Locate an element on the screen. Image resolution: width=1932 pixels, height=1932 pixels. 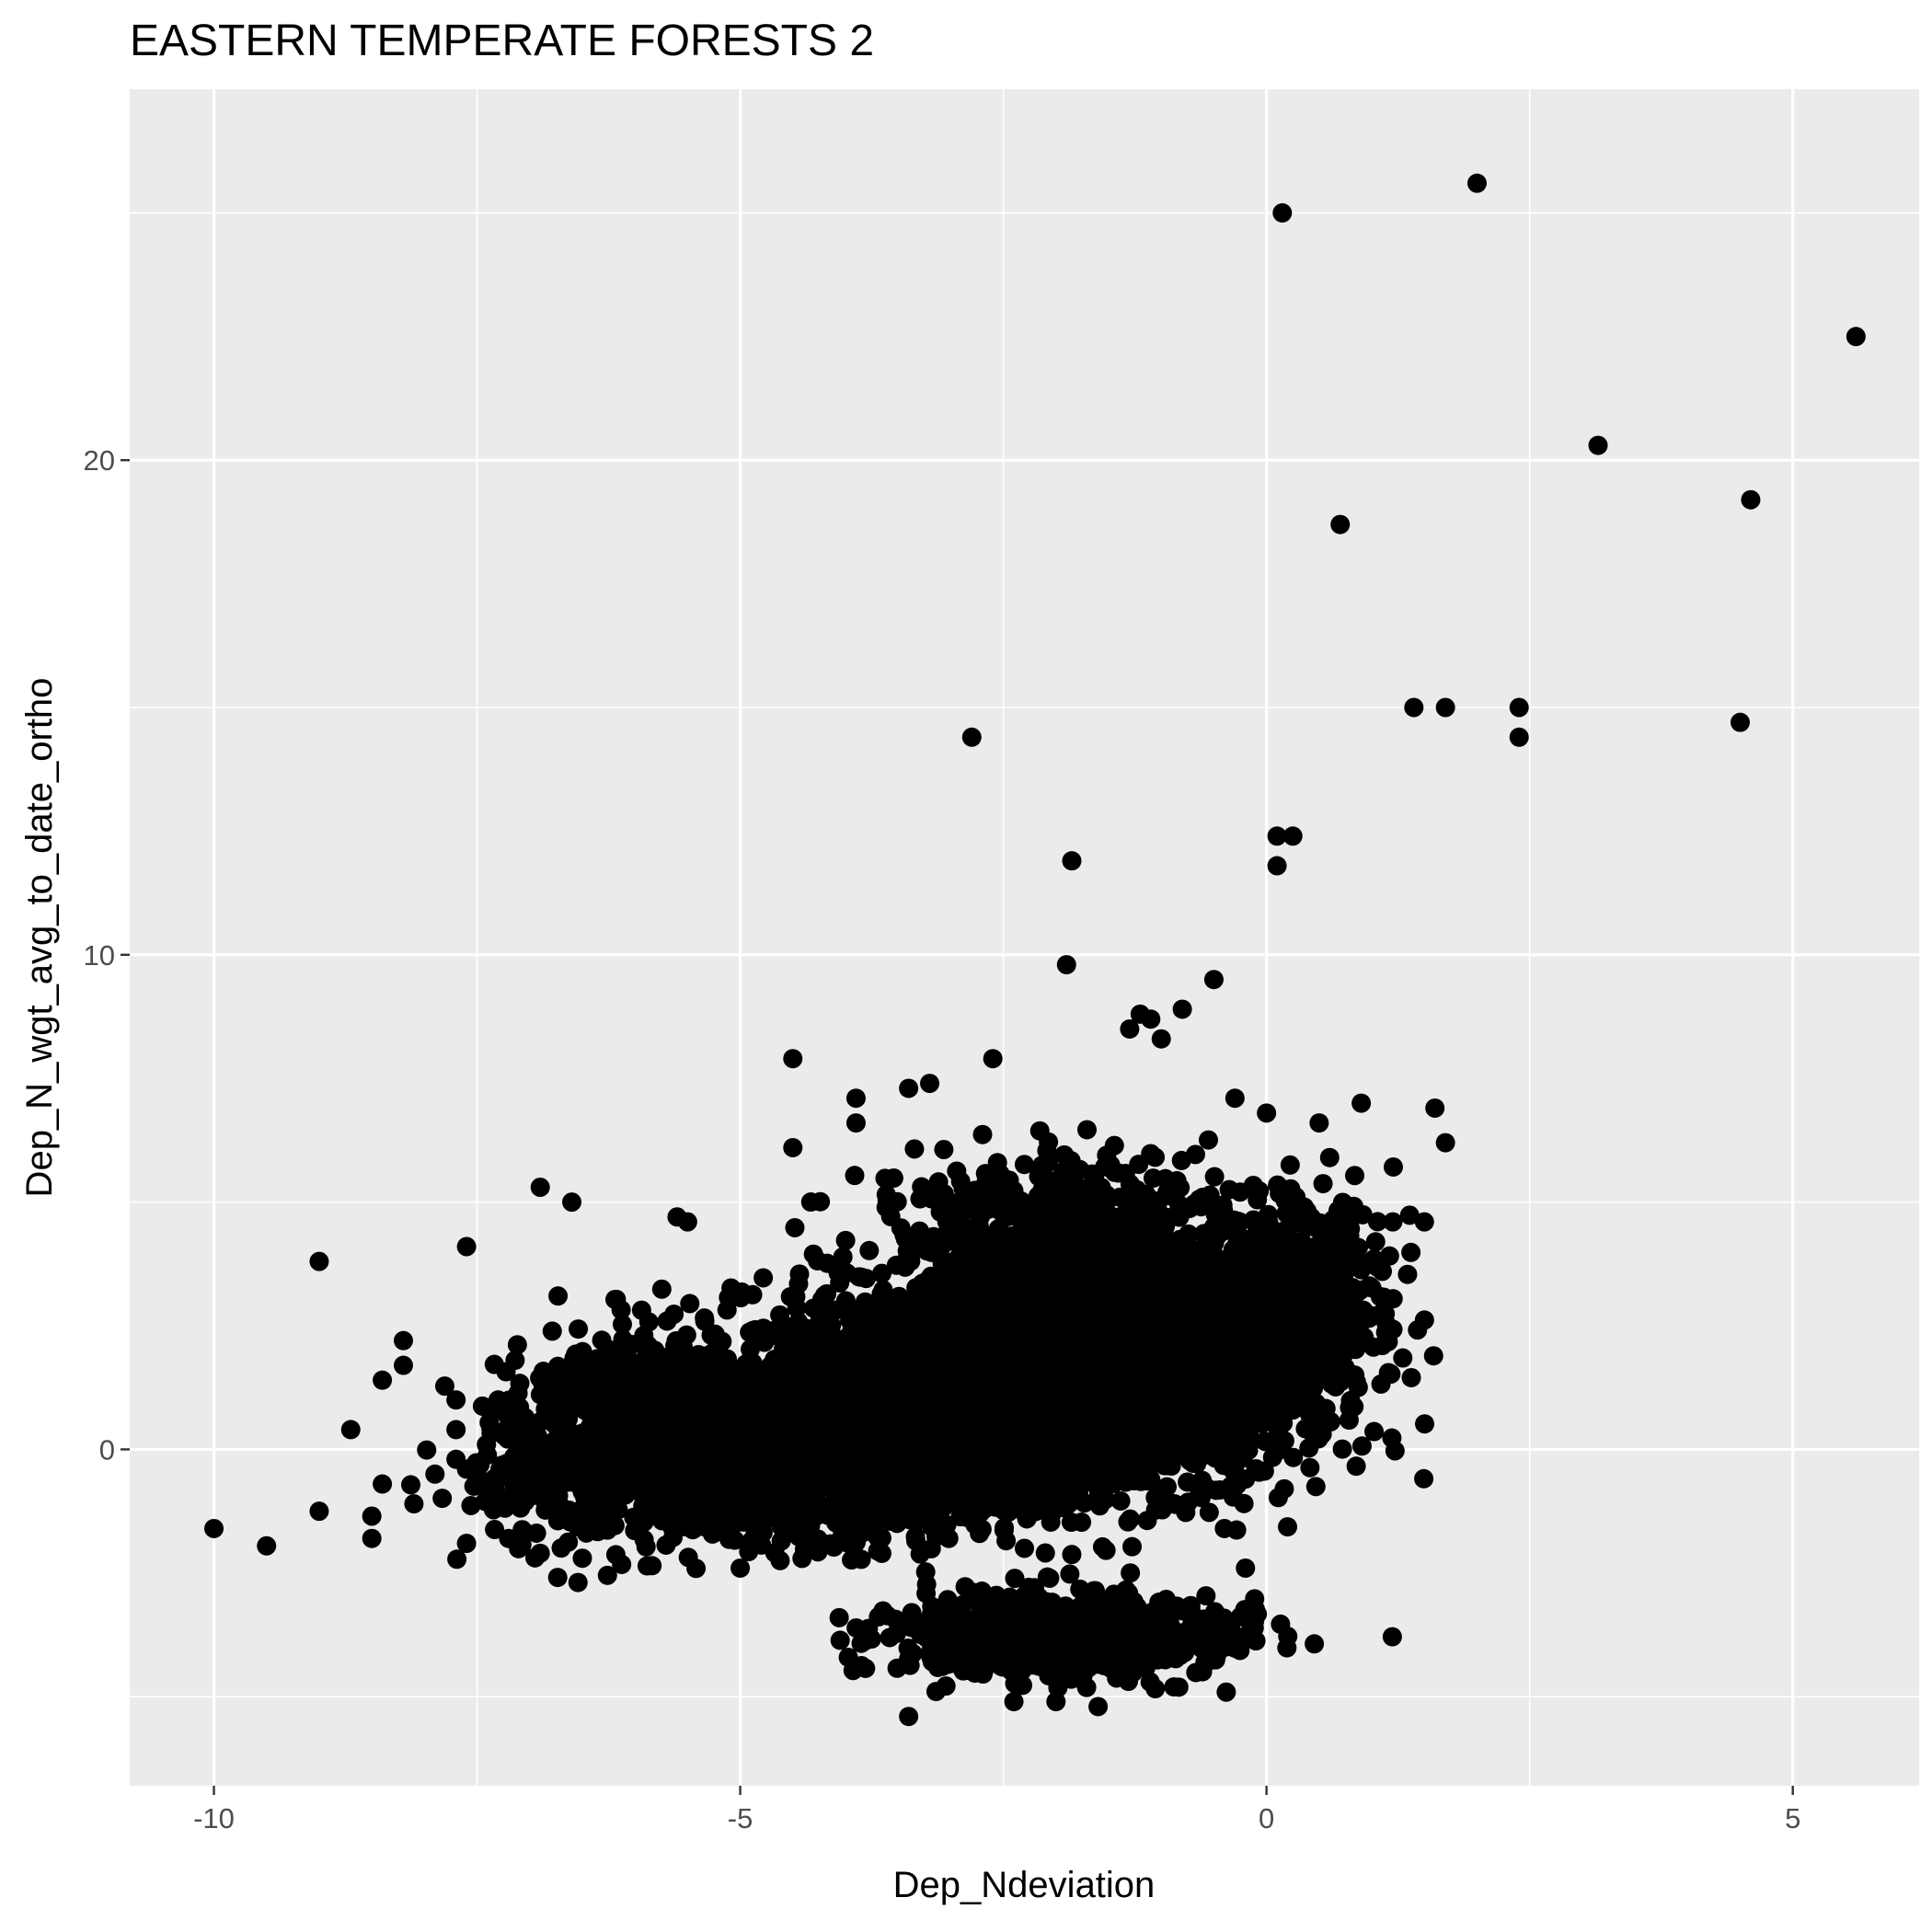
chart-title: EASTERN TEMPERATE FORESTS 2 is located at coordinates (502, 41).